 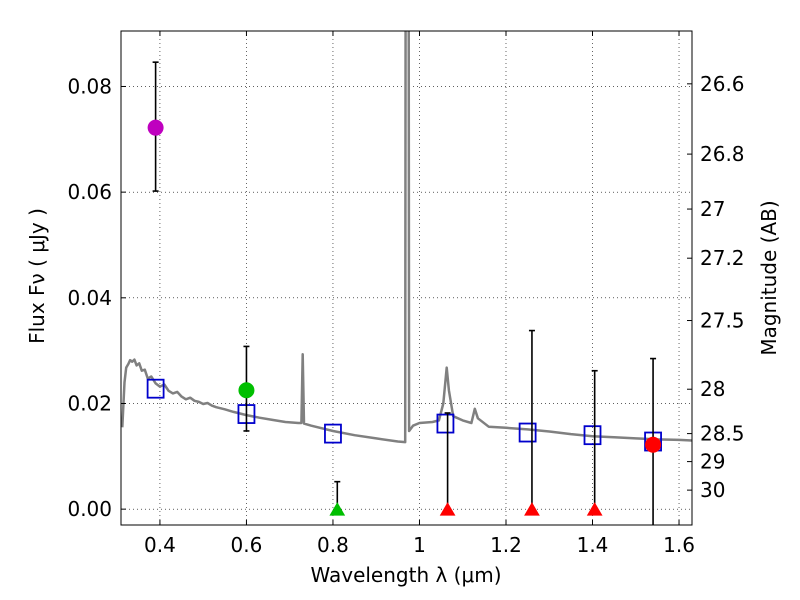 I want to click on x-tick-label: 0.4, so click(x=160, y=545).